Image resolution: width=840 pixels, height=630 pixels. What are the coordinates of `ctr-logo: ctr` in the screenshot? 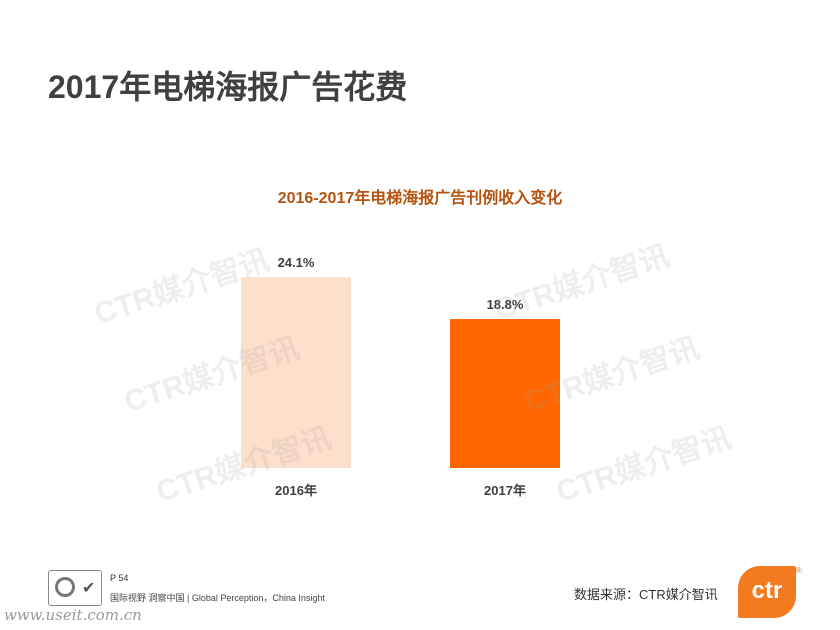 It's located at (767, 592).